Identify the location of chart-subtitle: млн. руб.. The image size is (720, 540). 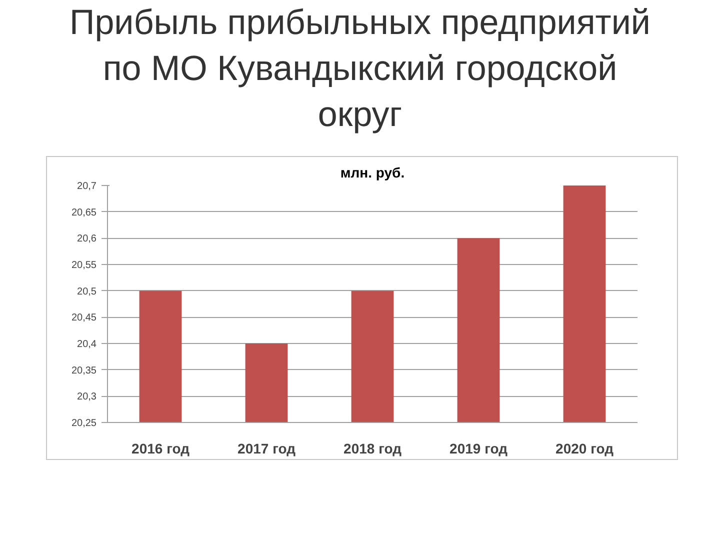
(372, 172).